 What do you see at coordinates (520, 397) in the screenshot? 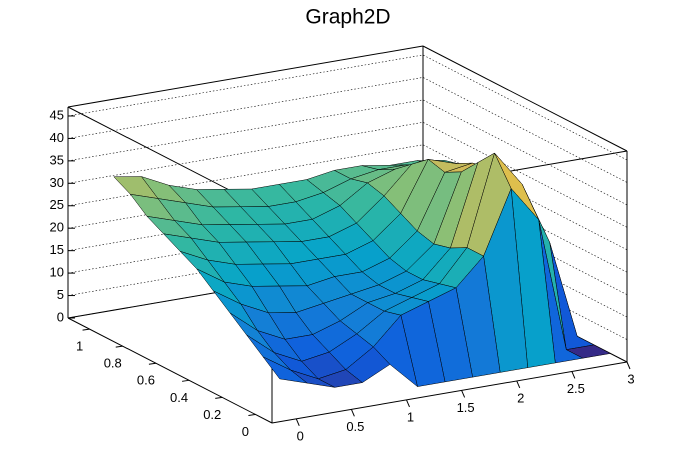
I see `x-tick-label: 2` at bounding box center [520, 397].